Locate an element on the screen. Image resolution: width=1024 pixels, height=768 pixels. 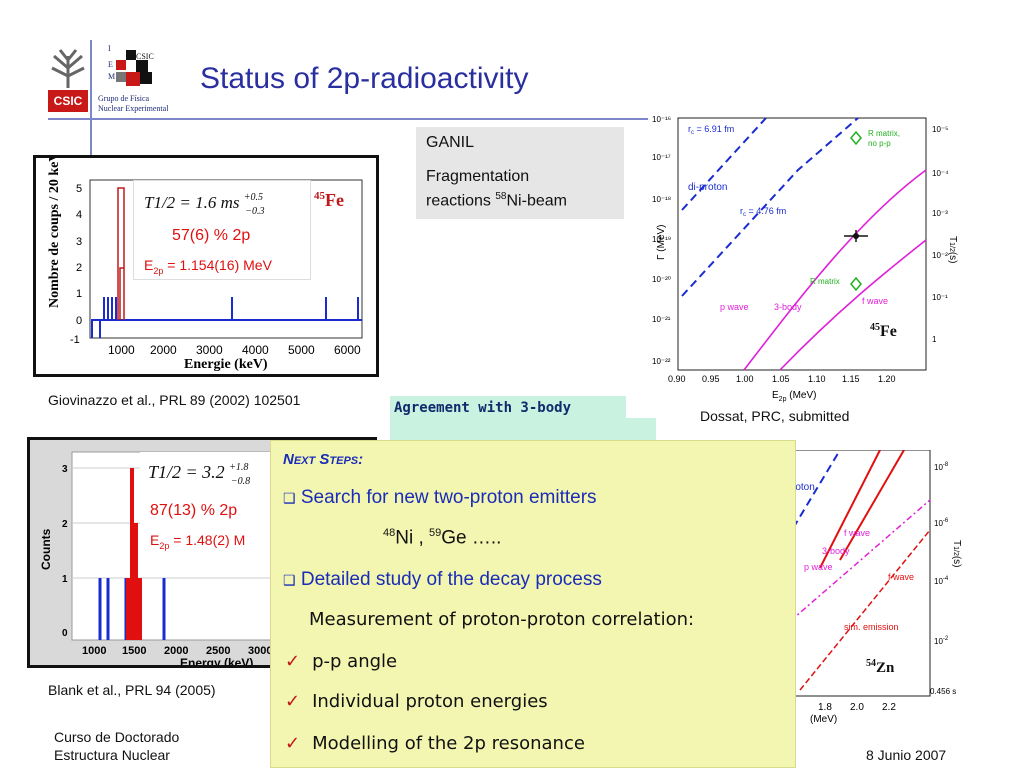
theory-ylabel-right-symbol: T is located at coordinates (952, 239).